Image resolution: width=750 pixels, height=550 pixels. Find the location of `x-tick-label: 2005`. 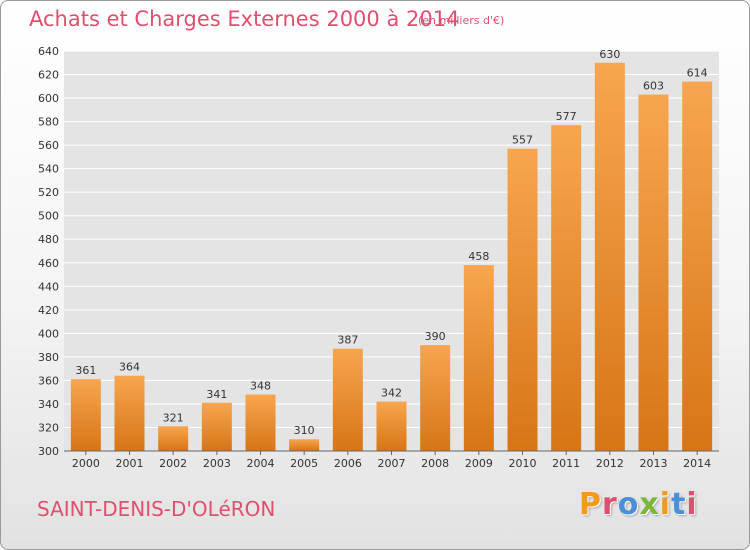

x-tick-label: 2005 is located at coordinates (304, 463).